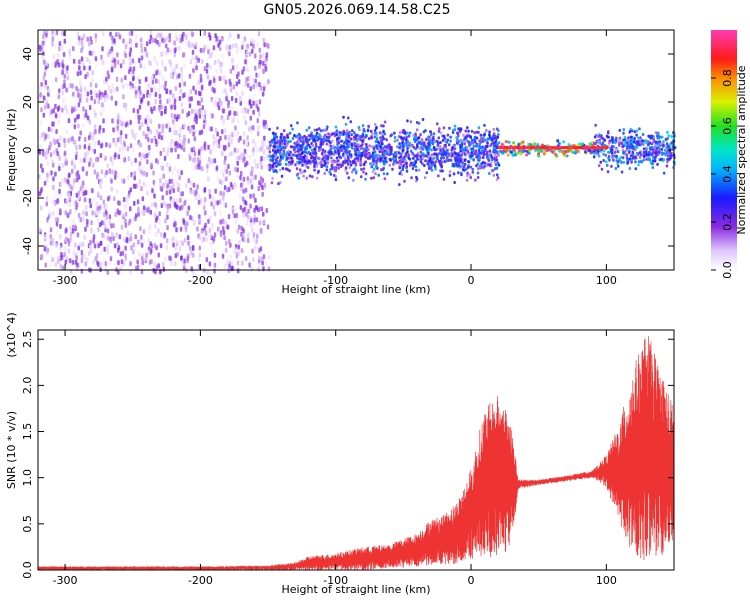 The width and height of the screenshot is (750, 600). What do you see at coordinates (335, 280) in the screenshot?
I see `x-tick-label: -100` at bounding box center [335, 280].